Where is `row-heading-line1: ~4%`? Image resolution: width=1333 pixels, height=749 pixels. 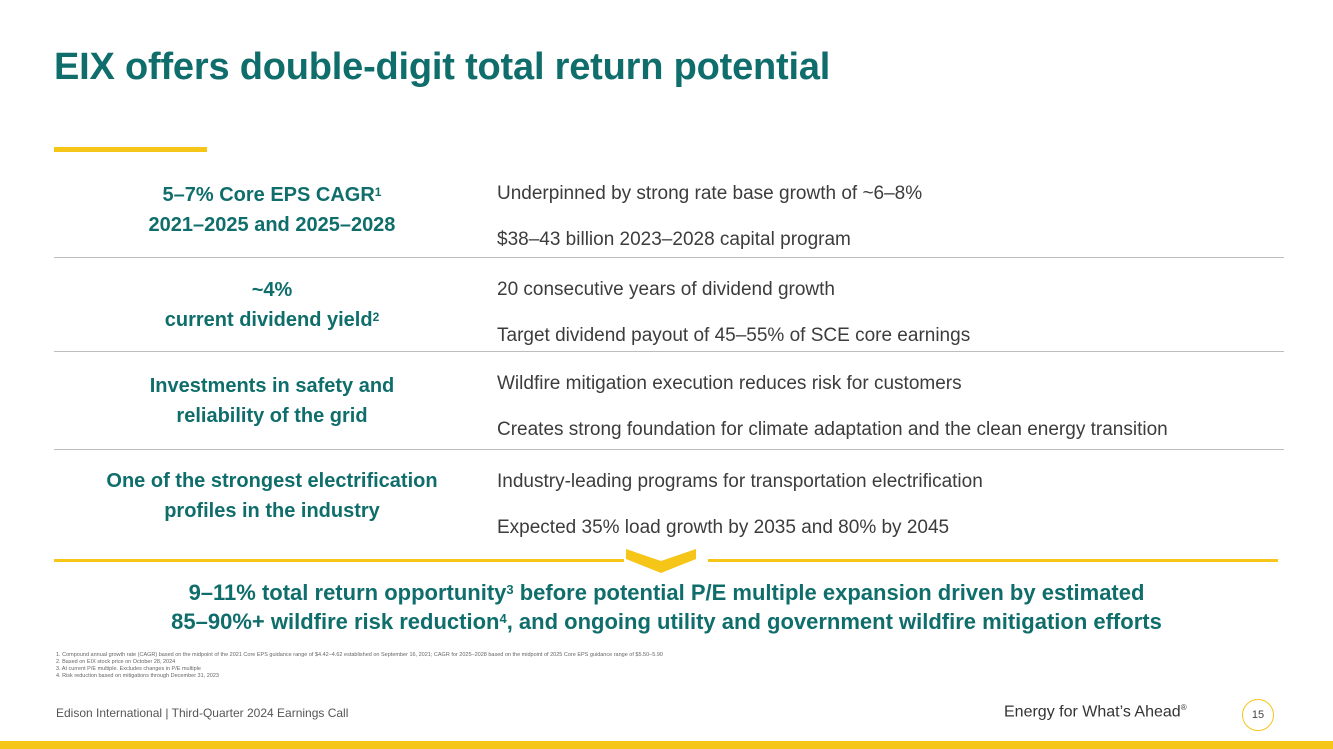 row-heading-line1: ~4% is located at coordinates (272, 289).